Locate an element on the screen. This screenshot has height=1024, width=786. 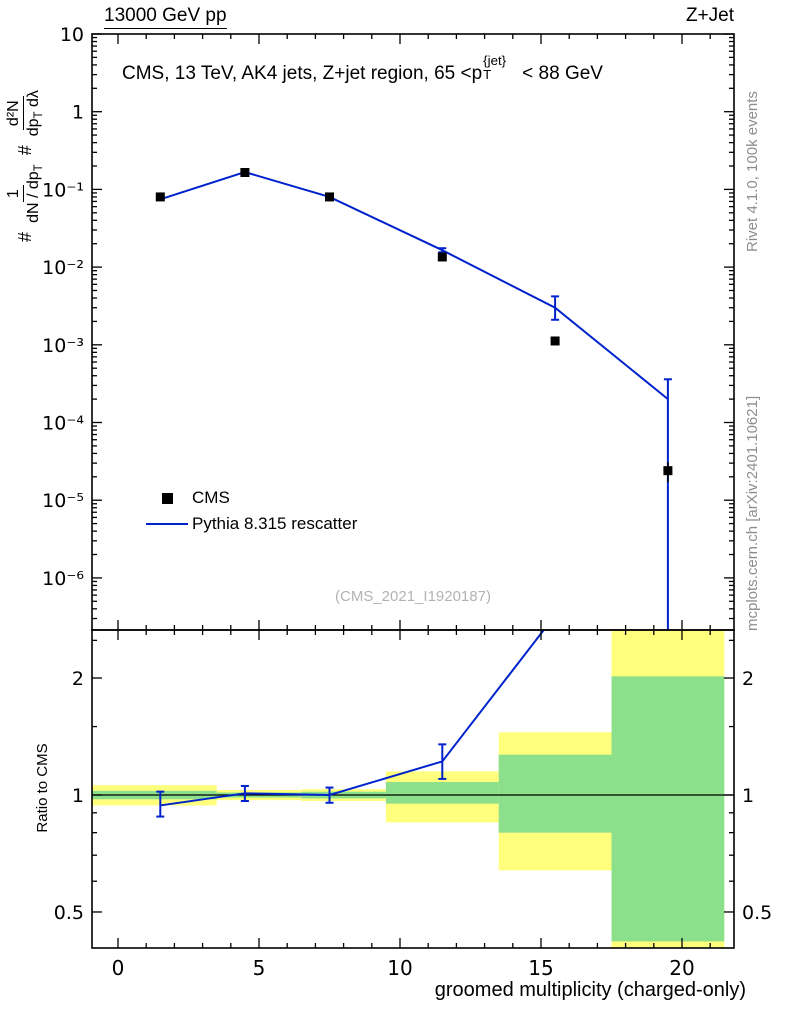
fraction-one-over-norm: 1 dN / dpT is located at coordinates (25, 193).